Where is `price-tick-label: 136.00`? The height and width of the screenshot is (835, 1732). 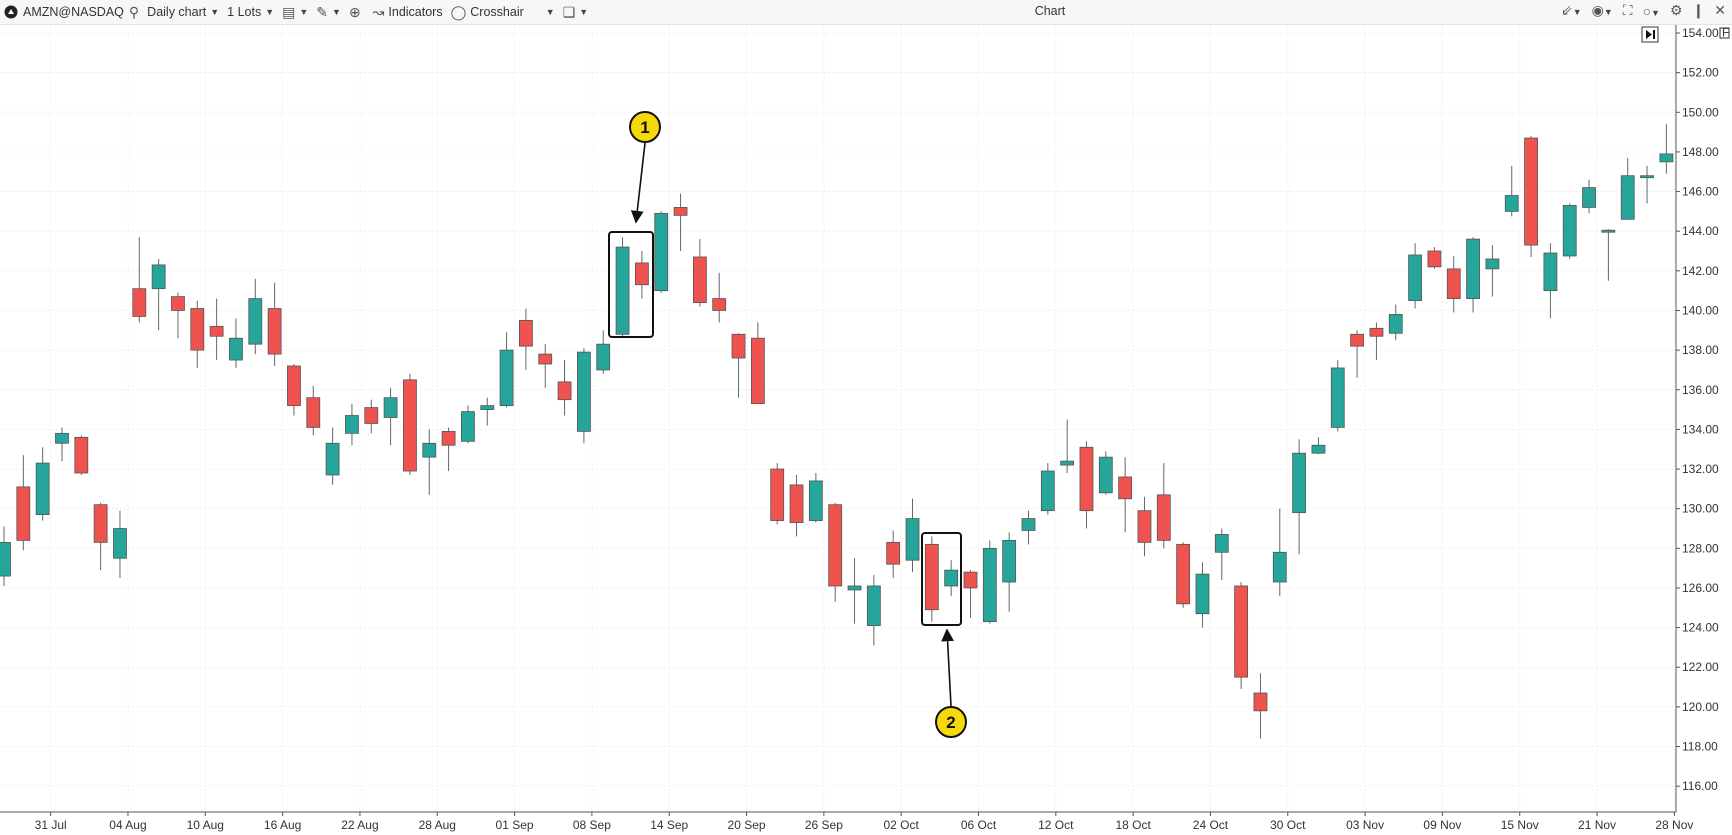 price-tick-label: 136.00 is located at coordinates (1700, 390).